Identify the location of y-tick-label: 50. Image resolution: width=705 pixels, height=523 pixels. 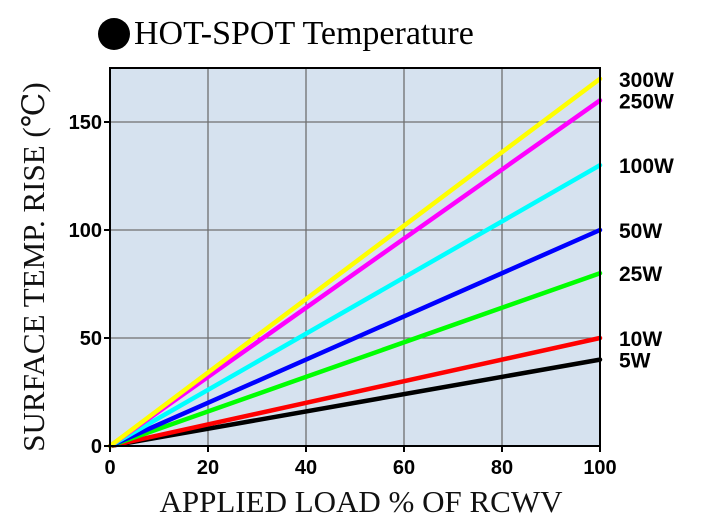
(91, 339).